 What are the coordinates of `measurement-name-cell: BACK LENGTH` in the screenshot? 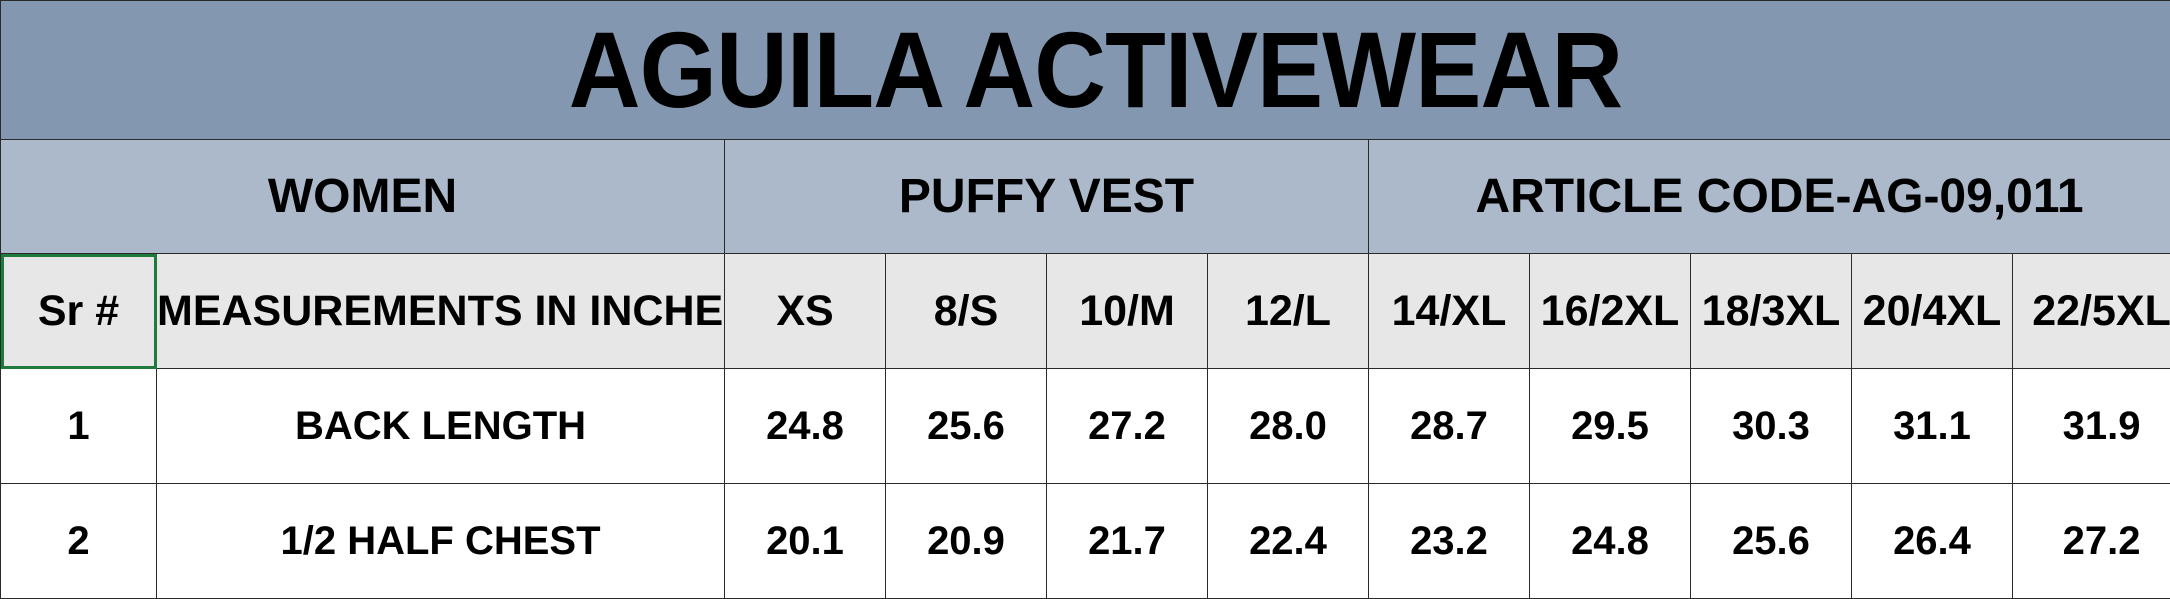 It's located at (441, 426).